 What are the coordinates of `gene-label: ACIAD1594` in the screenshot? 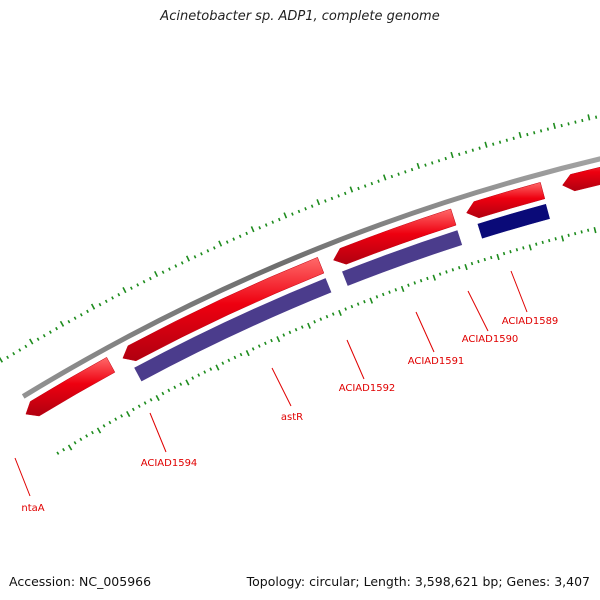 It's located at (169, 463).